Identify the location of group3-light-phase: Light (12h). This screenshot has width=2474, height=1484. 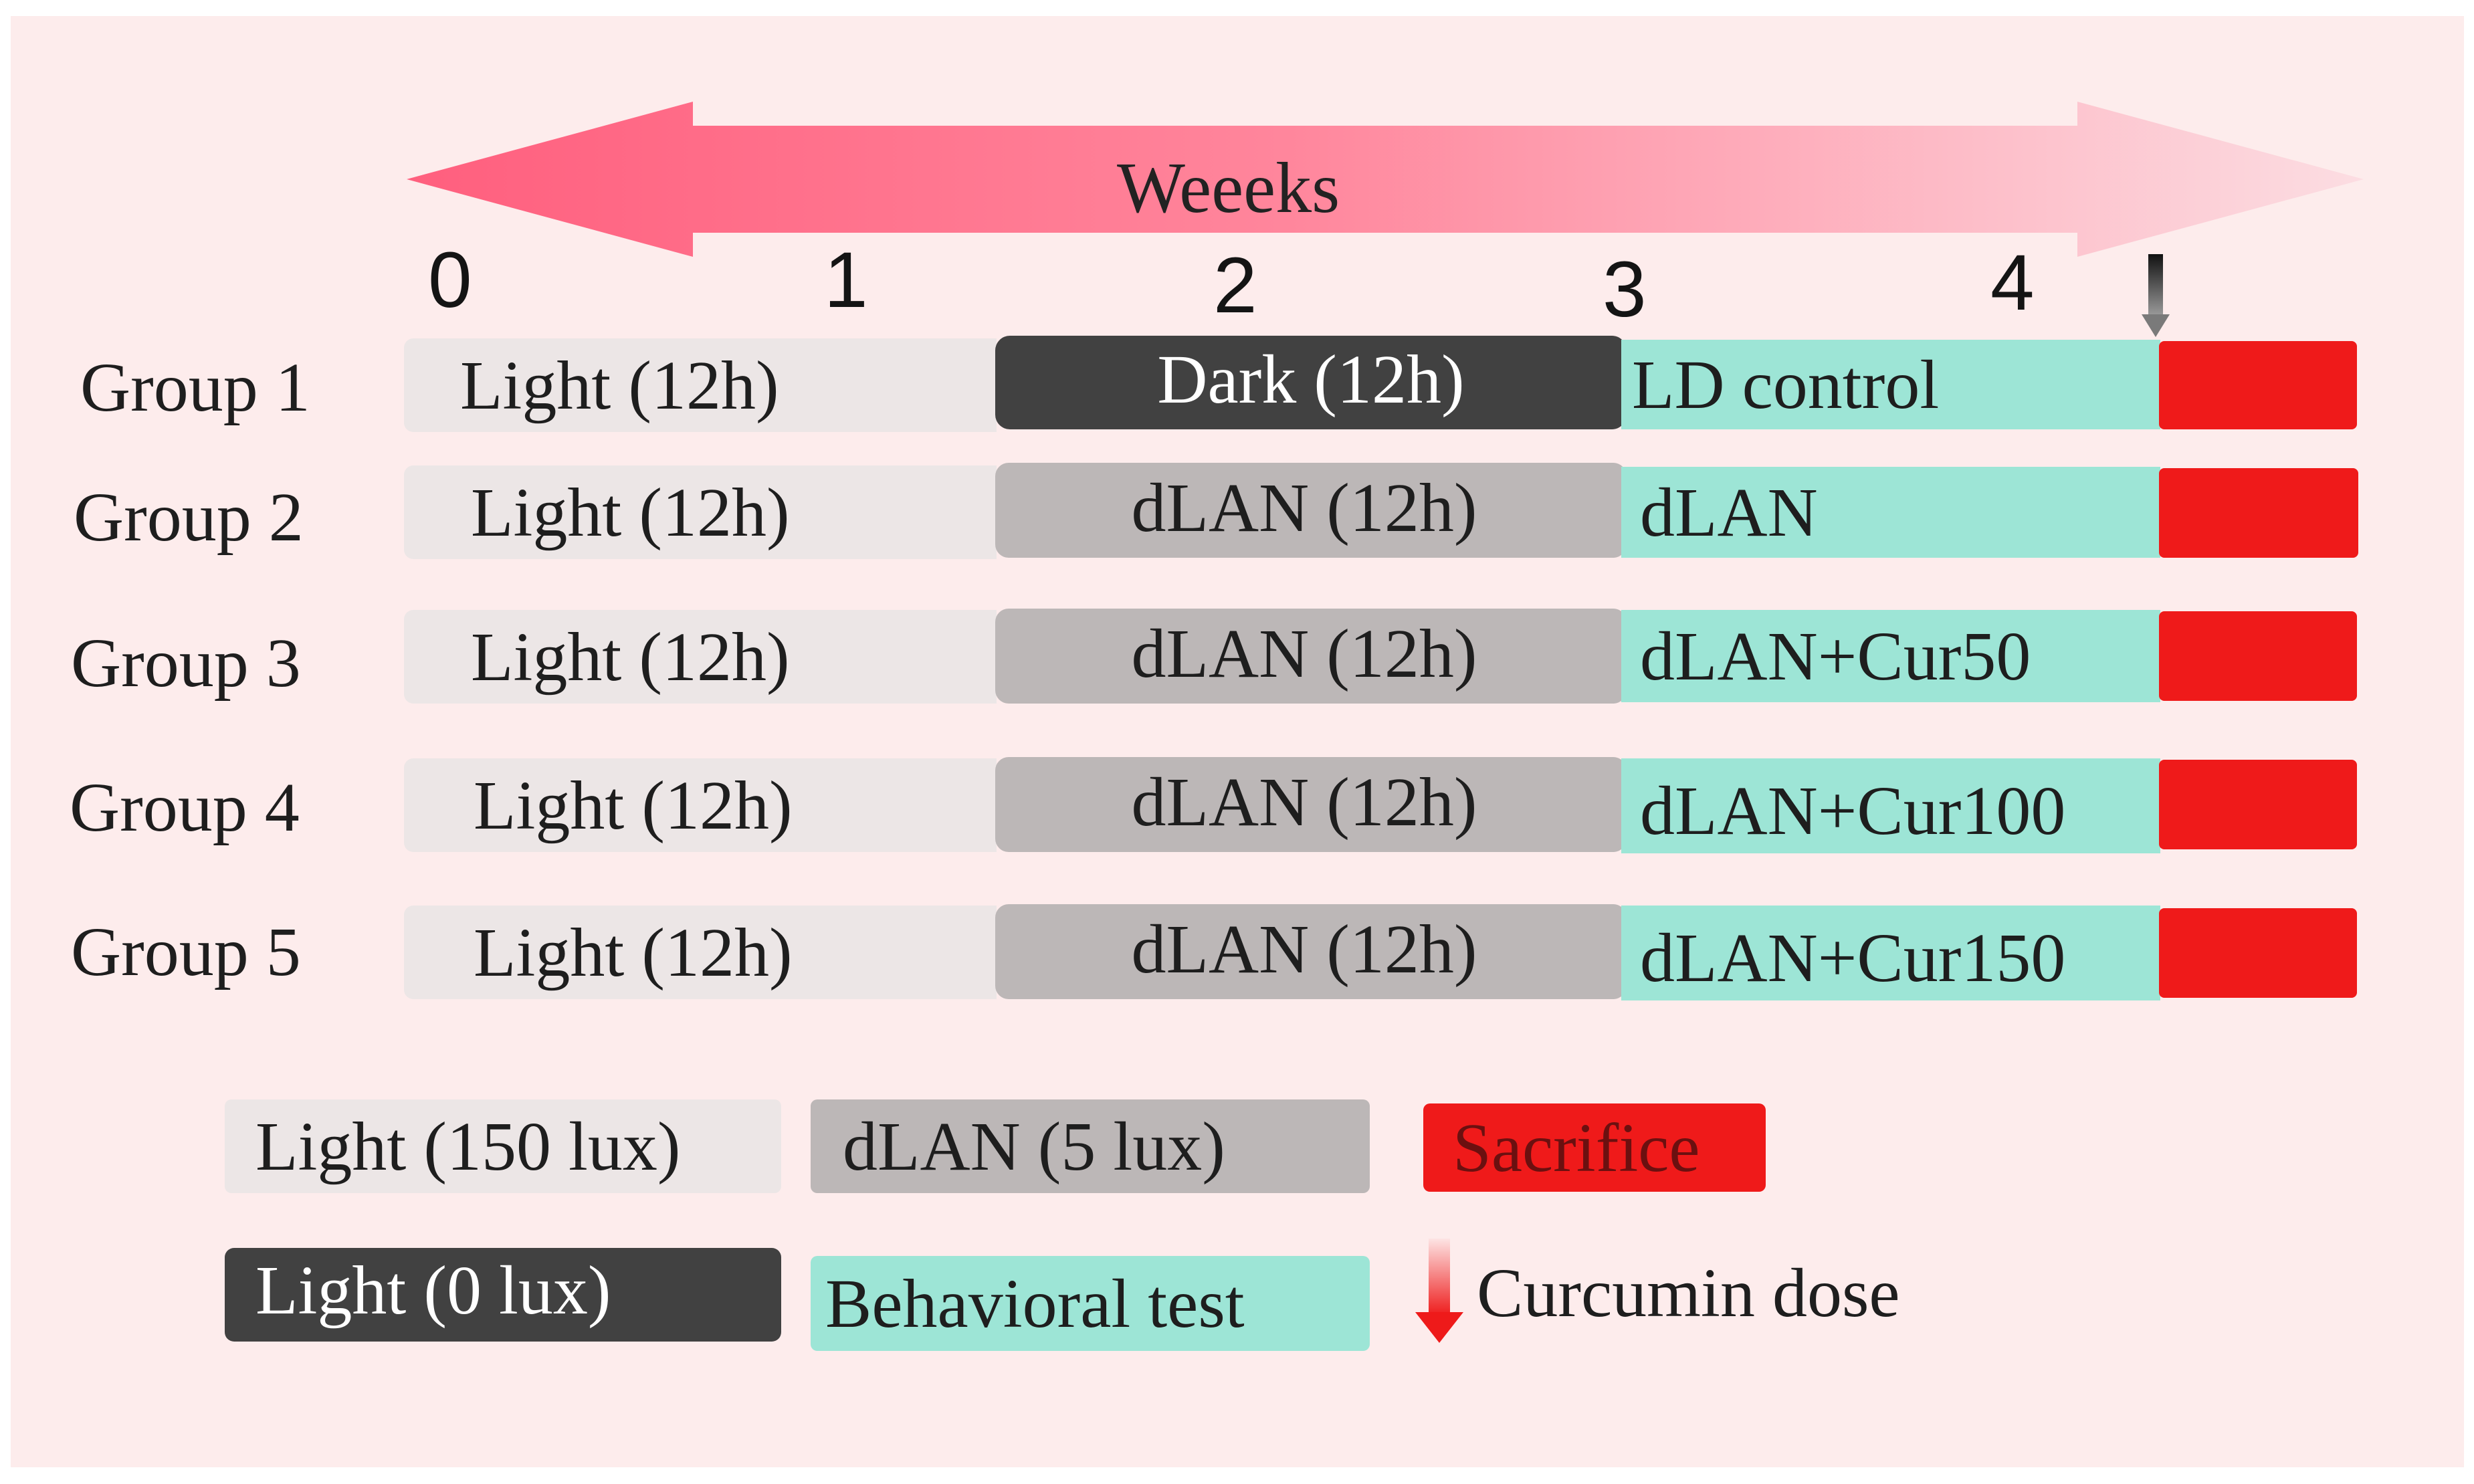
(701, 657).